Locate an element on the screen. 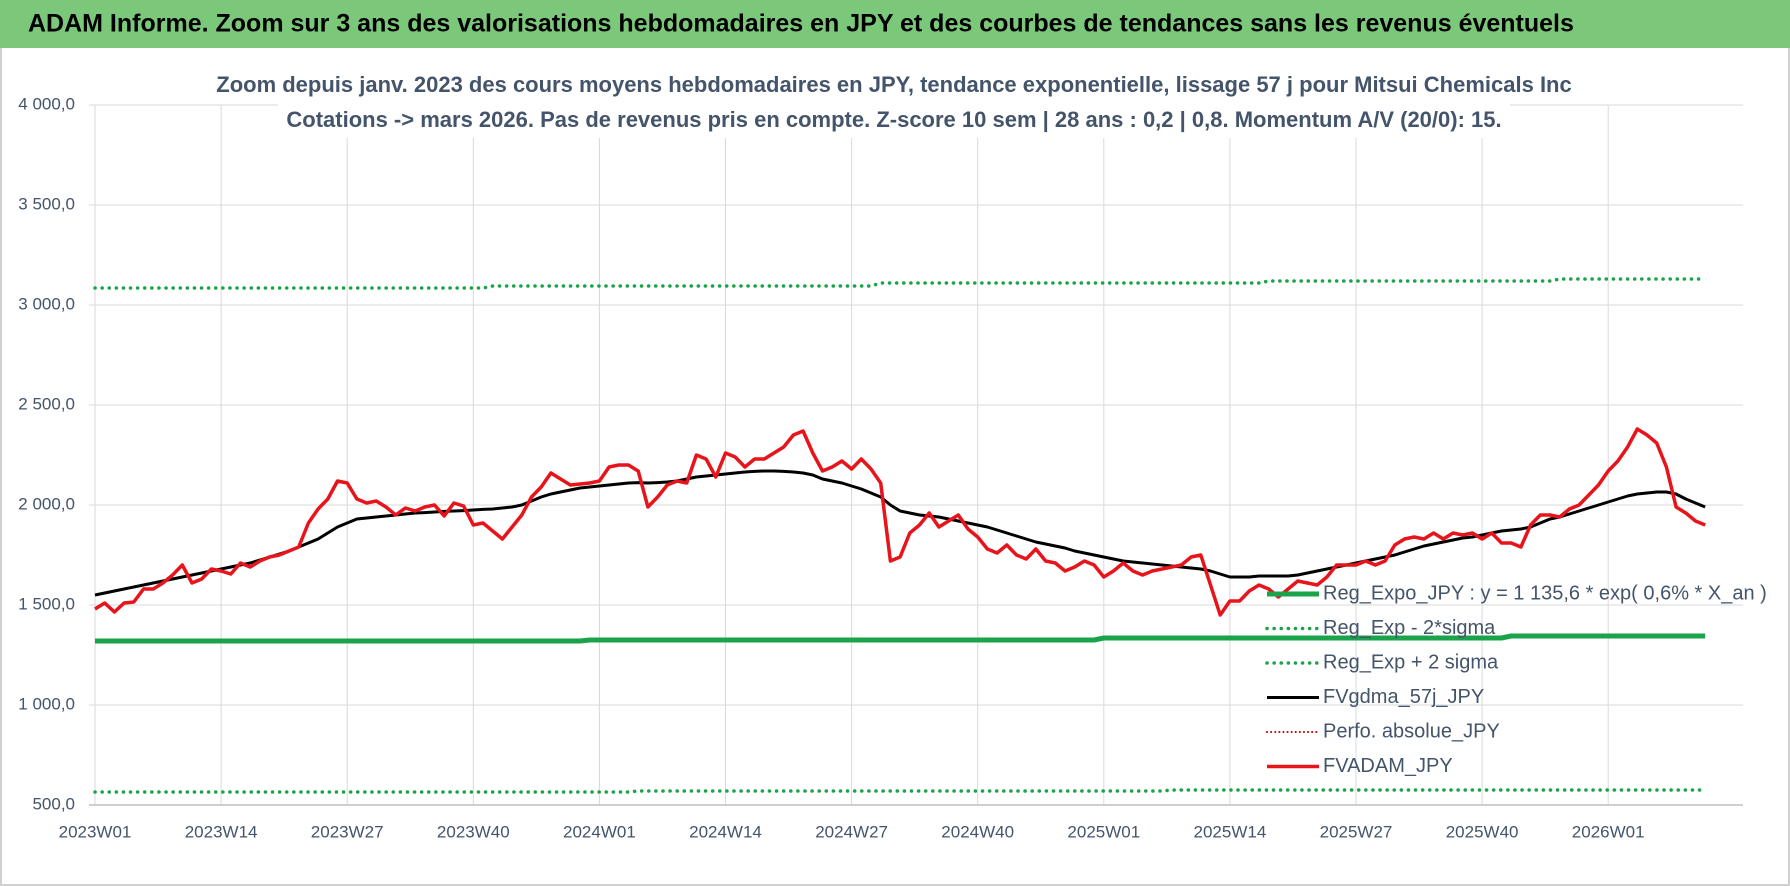 The height and width of the screenshot is (886, 1790). x-tick-label: 2023W01 is located at coordinates (95, 831).